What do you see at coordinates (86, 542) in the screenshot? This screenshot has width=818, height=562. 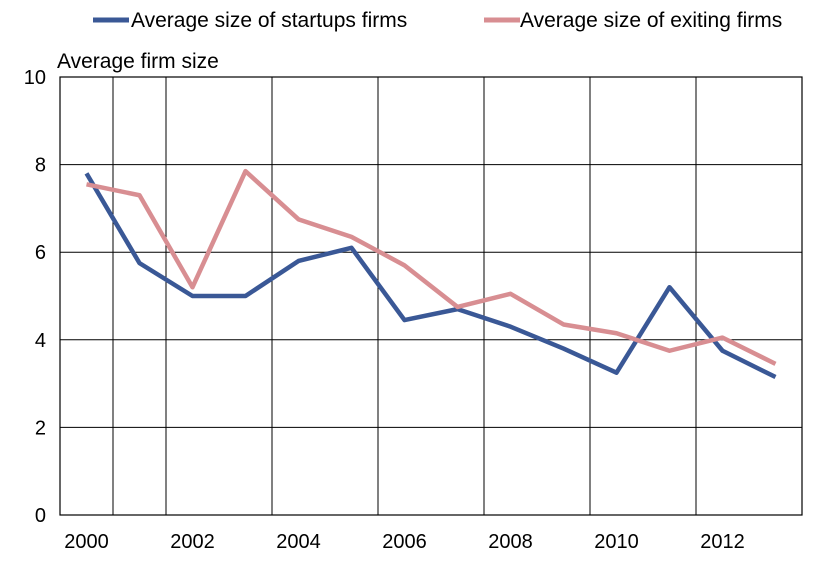 I see `x-tick-label: 2000` at bounding box center [86, 542].